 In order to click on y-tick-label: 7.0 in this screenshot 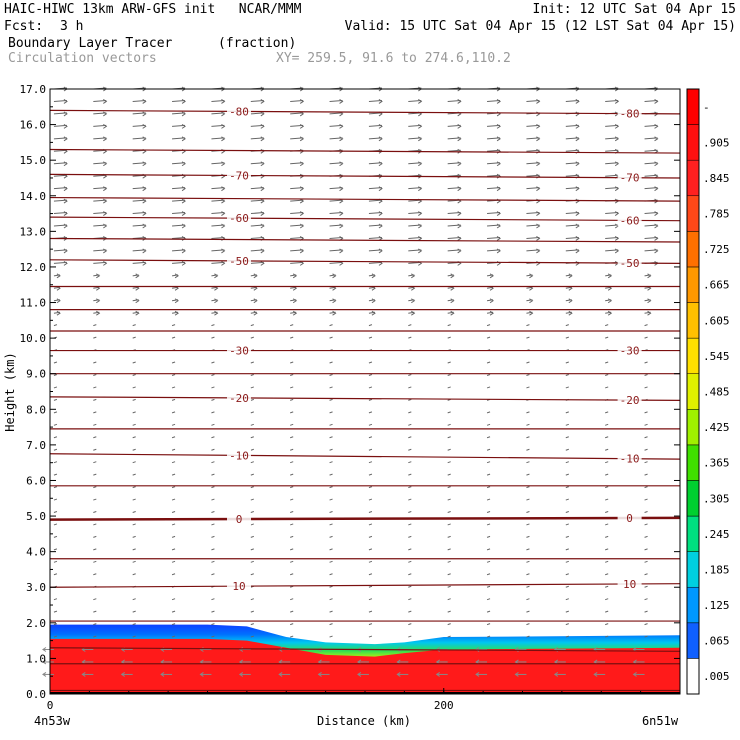, I will do `click(36, 445)`.